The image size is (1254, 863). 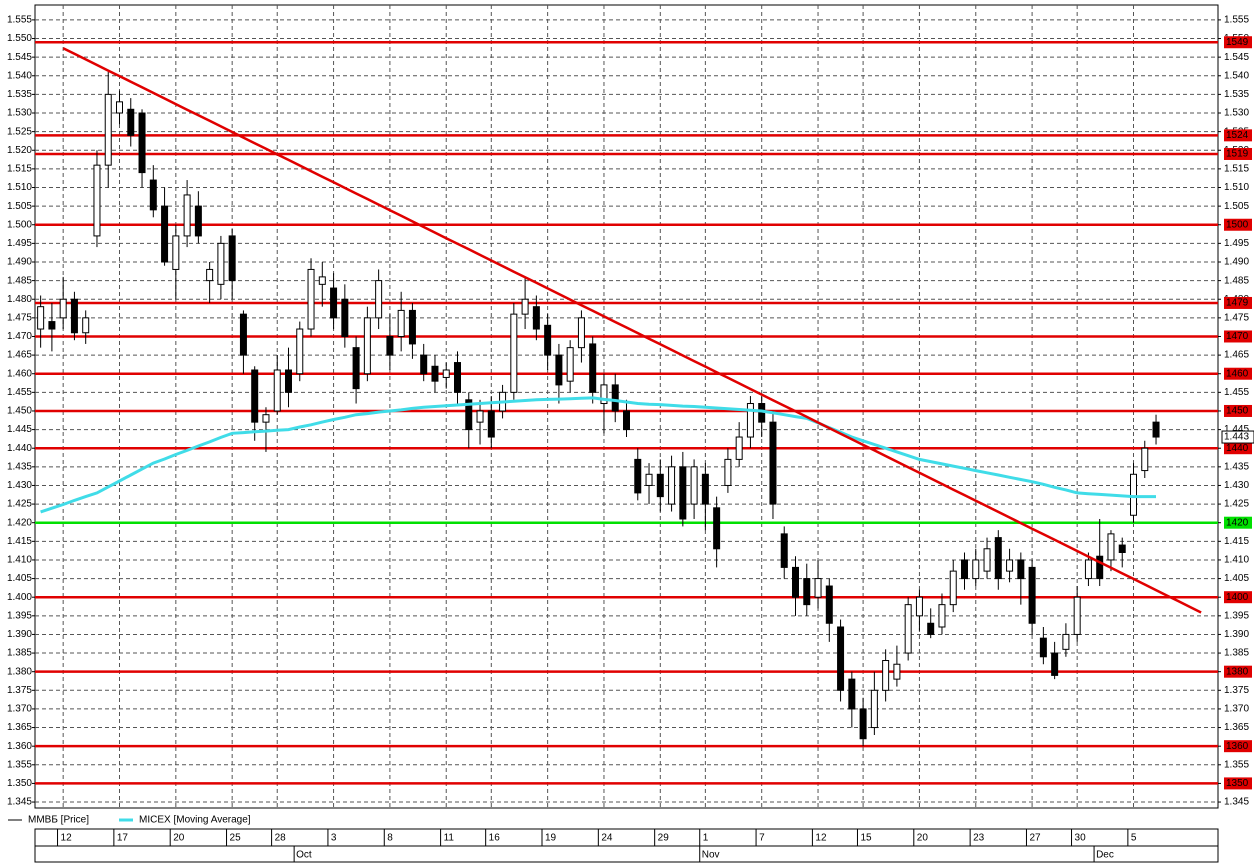 What do you see at coordinates (1236, 187) in the screenshot?
I see `y2-tick-label: 1.510` at bounding box center [1236, 187].